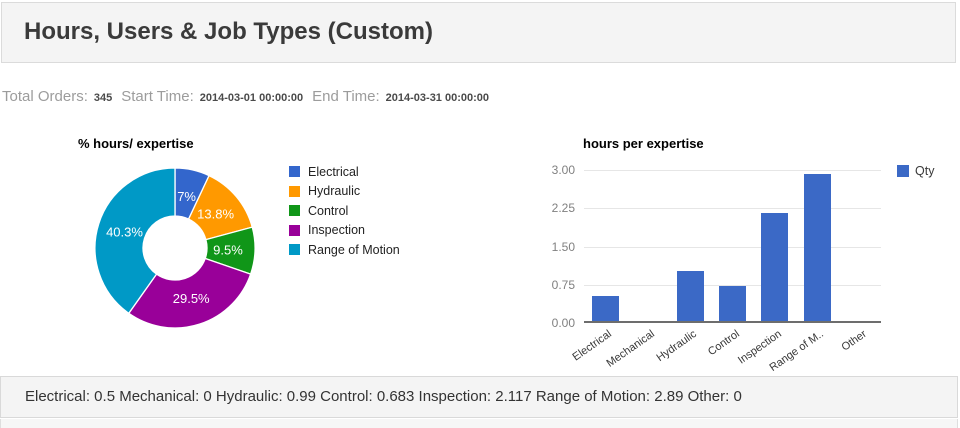 This screenshot has width=960, height=428. Describe the element at coordinates (191, 298) in the screenshot. I see `pie-slice-label: 29.5%` at that location.